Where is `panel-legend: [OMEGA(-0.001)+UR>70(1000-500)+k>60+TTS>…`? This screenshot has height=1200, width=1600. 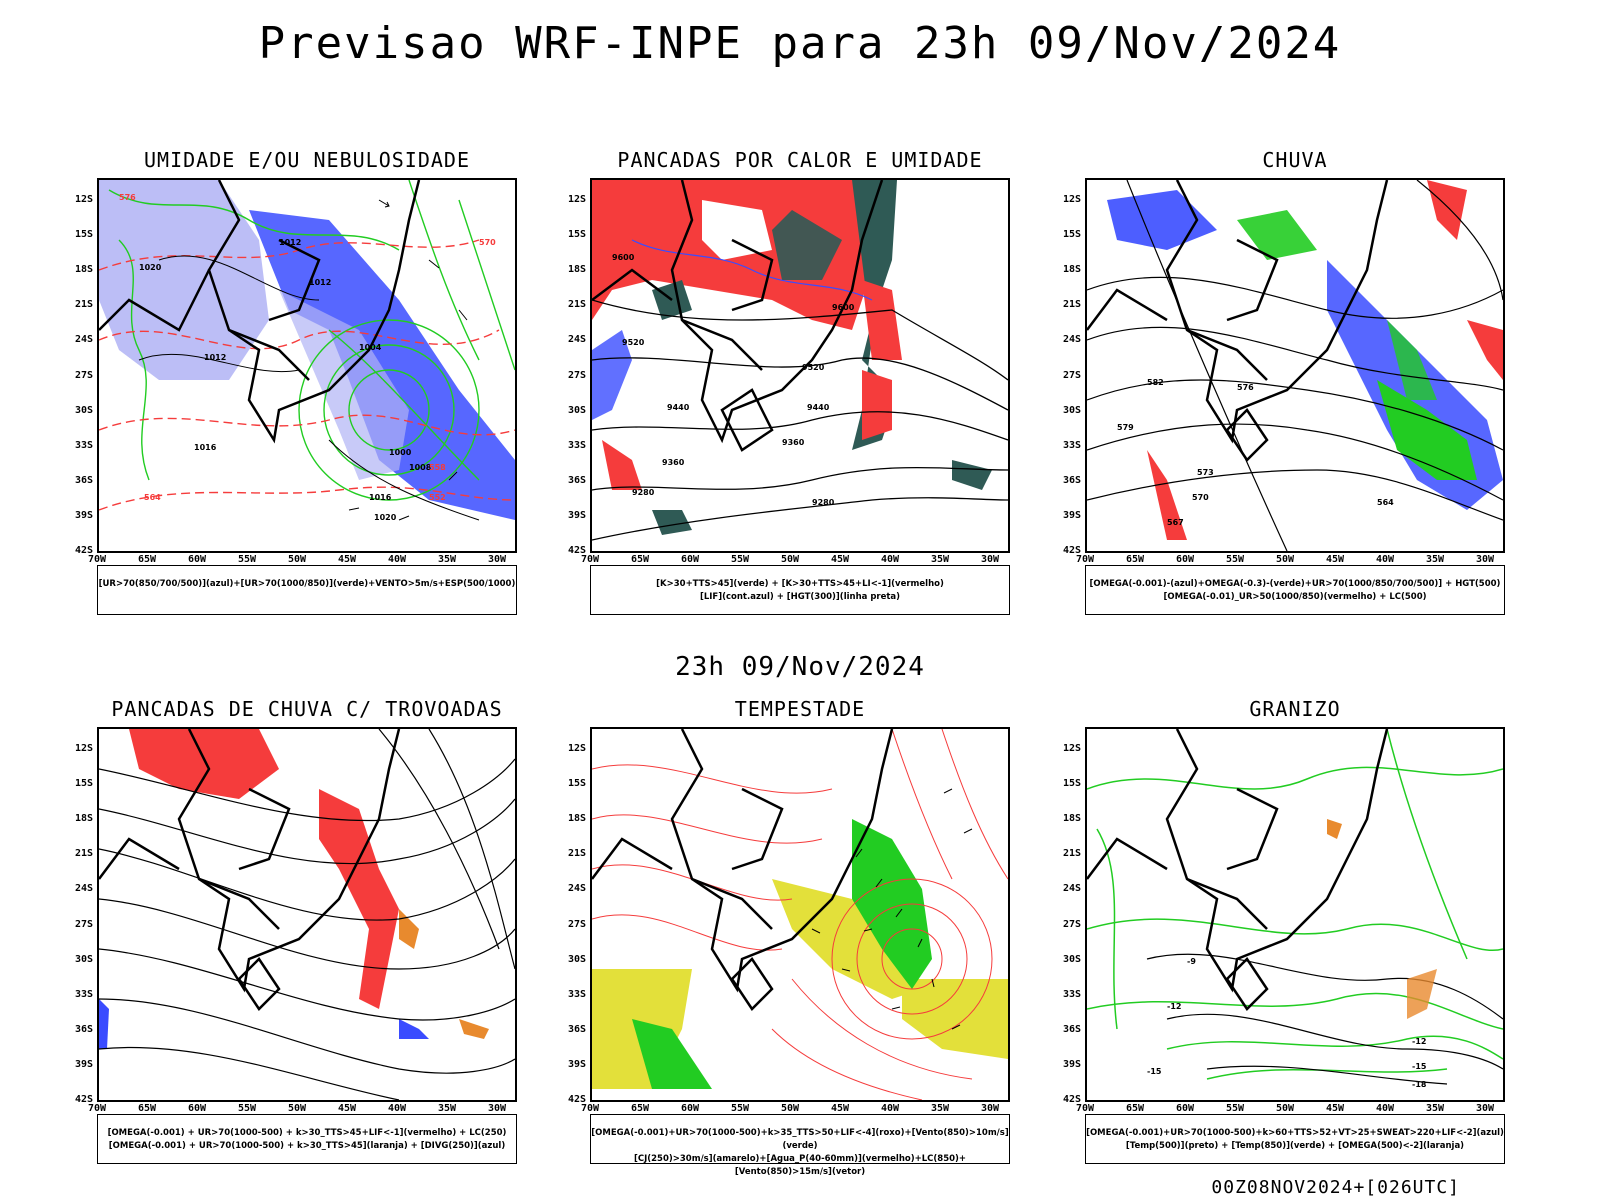 panel-legend: [OMEGA(-0.001)+UR>70(1000-500)+k>60+TTS>… is located at coordinates (1295, 1139).